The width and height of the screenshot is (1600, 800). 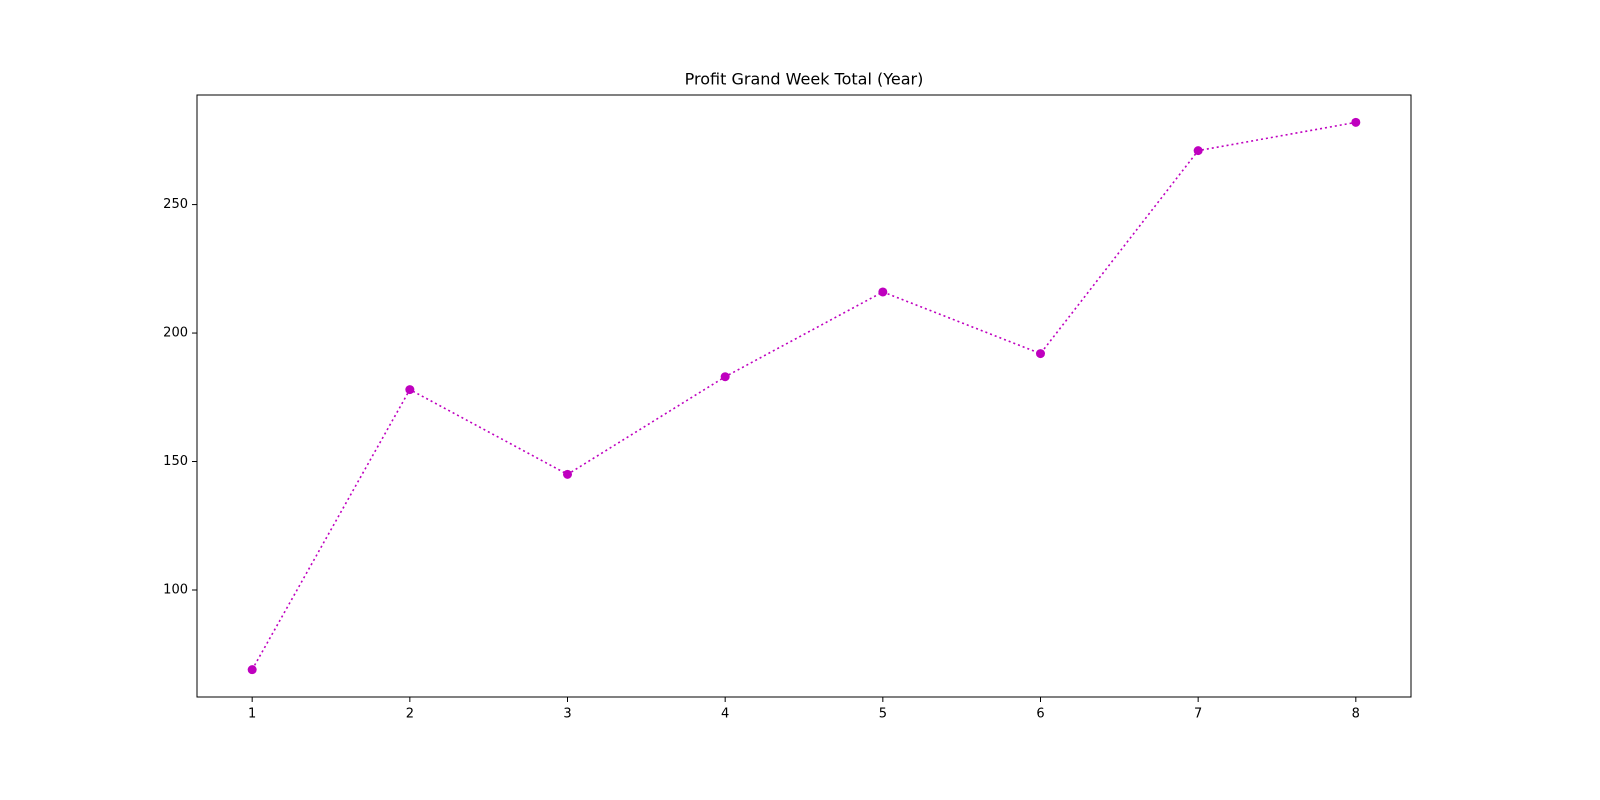 I want to click on x-tick-label: 4, so click(x=725, y=714).